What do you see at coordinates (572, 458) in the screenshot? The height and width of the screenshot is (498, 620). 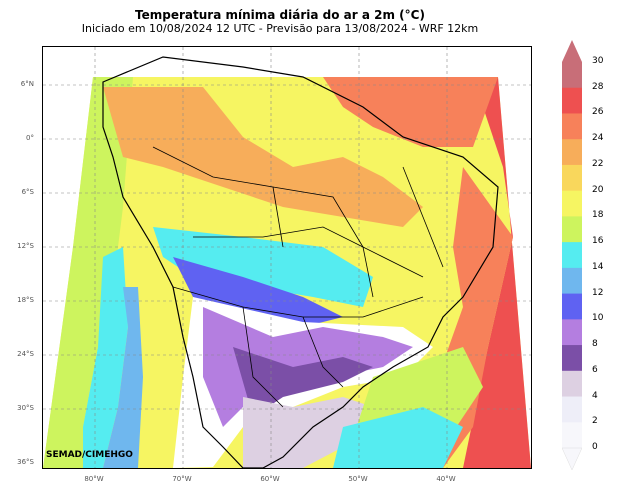 I see `colorbar-bottom-arrow` at bounding box center [572, 458].